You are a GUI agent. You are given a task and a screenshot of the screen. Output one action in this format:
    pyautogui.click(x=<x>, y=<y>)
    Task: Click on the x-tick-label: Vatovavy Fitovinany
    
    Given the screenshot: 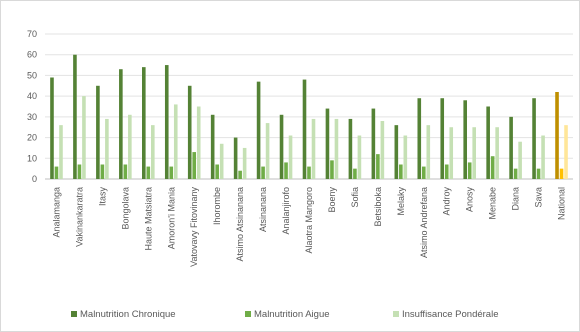 What is the action you would take?
    pyautogui.click(x=194, y=227)
    